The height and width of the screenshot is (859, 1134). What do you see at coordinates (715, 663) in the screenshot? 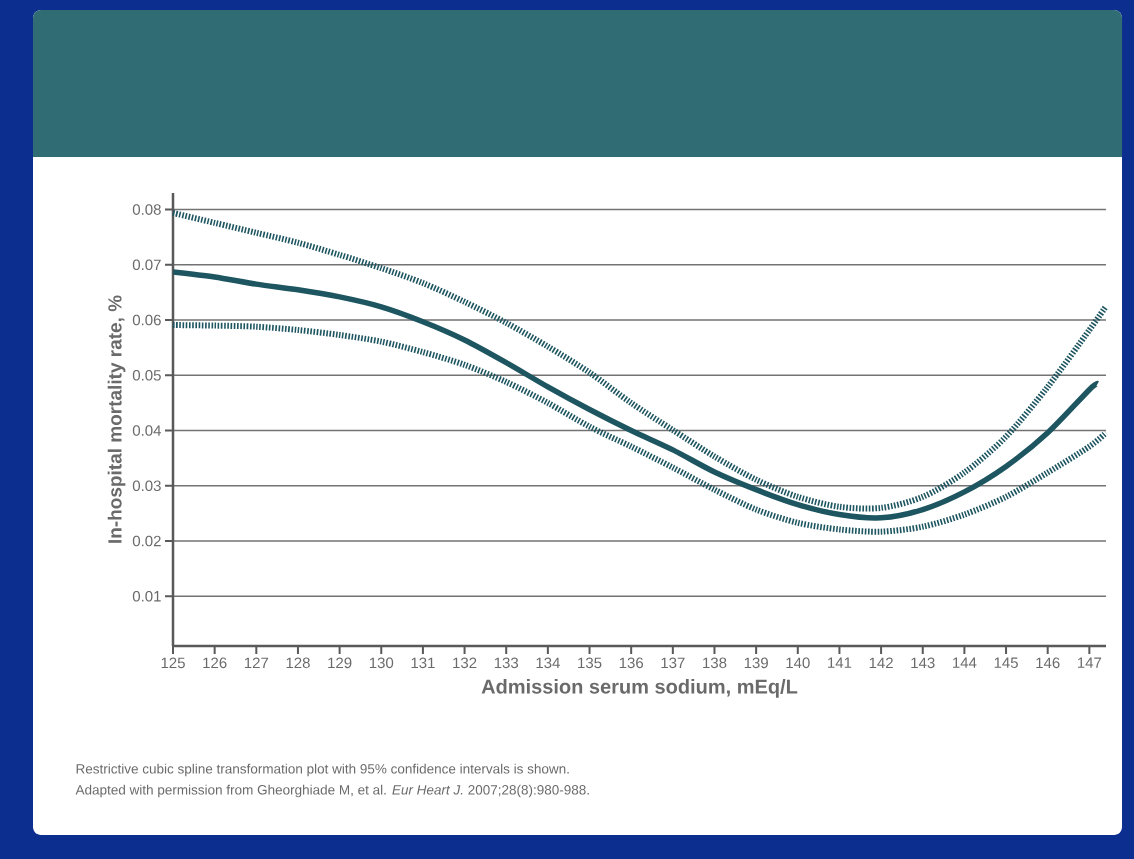
I see `x-tick-label: 138` at bounding box center [715, 663].